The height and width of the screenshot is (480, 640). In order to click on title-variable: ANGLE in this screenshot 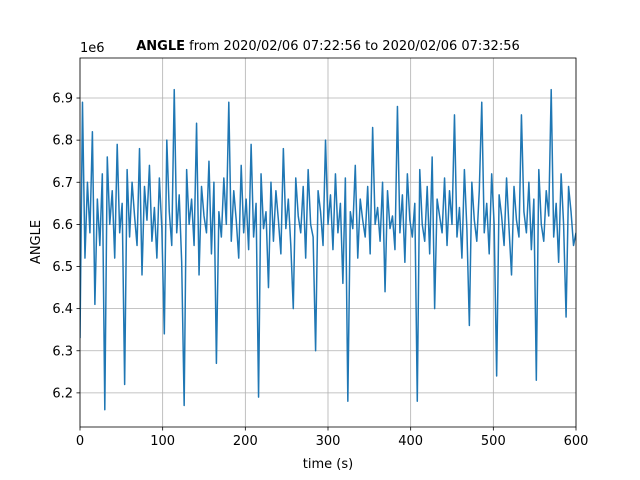, I will do `click(160, 46)`.